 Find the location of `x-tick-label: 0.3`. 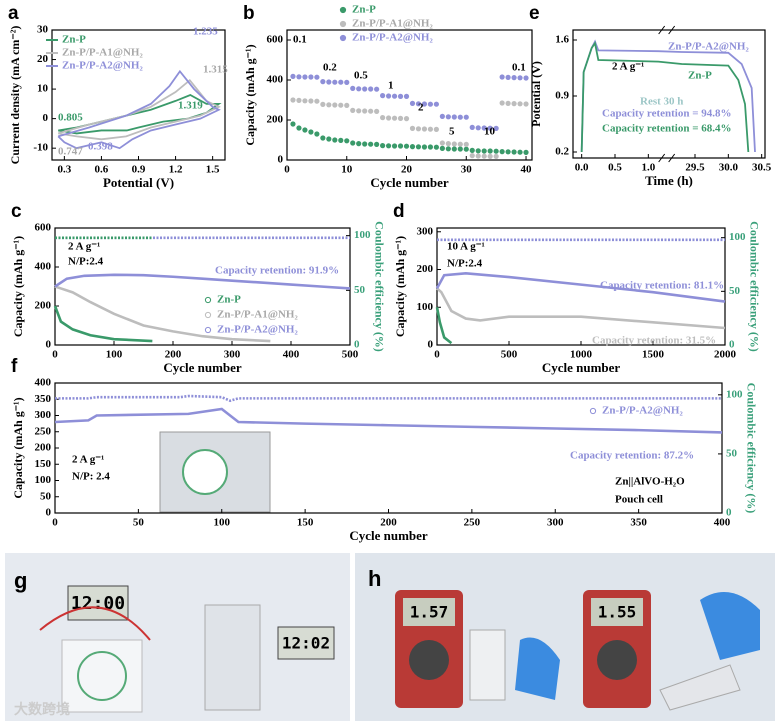

x-tick-label: 0.3 is located at coordinates (64, 170).